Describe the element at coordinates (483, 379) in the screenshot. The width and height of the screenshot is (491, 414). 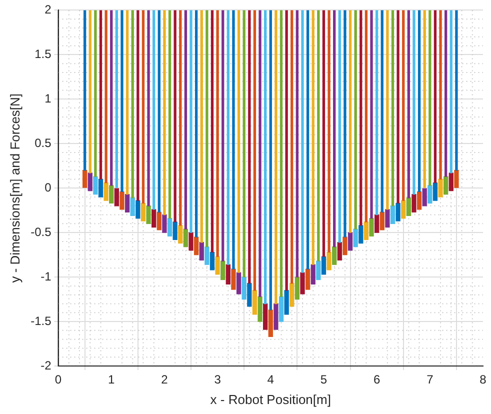
I see `x-tick-label: 8` at that location.